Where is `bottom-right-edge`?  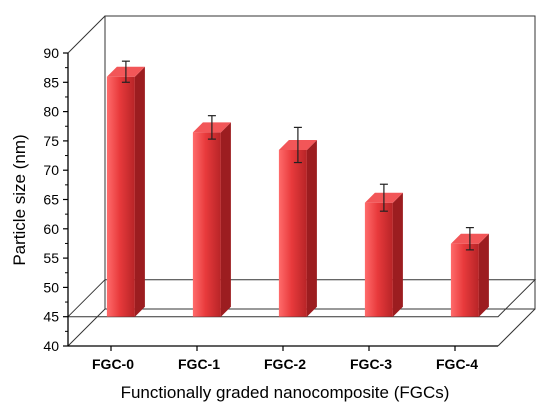 bottom-right-edge is located at coordinates (516, 327).